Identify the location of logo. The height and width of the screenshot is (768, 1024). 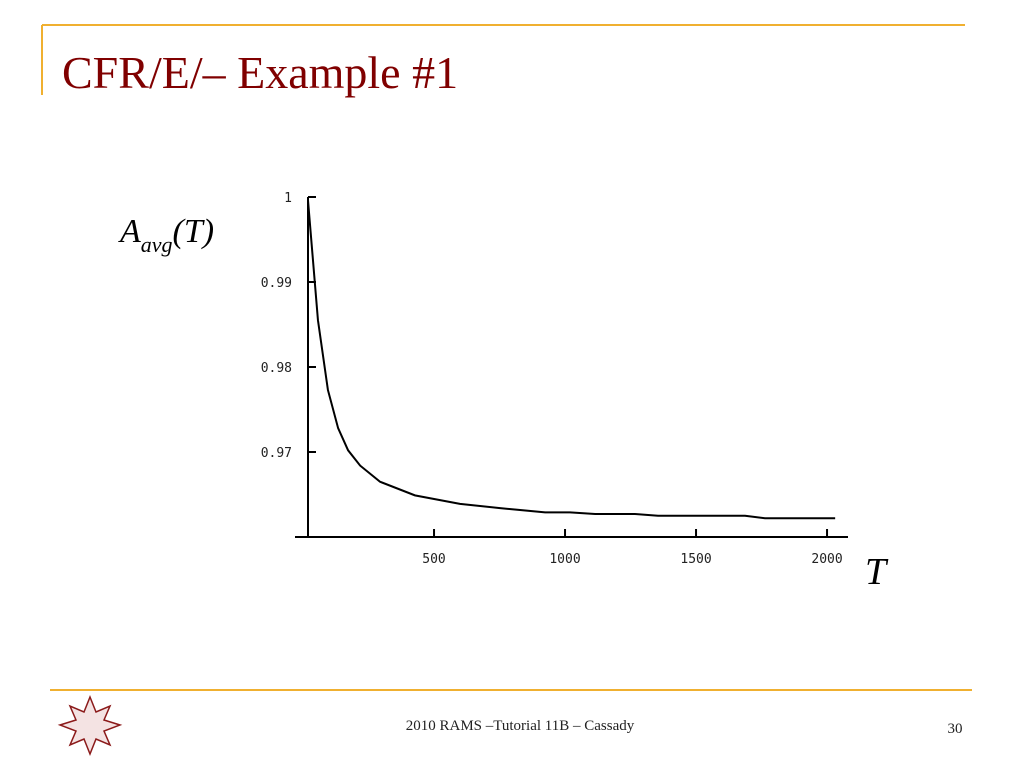
(90, 725).